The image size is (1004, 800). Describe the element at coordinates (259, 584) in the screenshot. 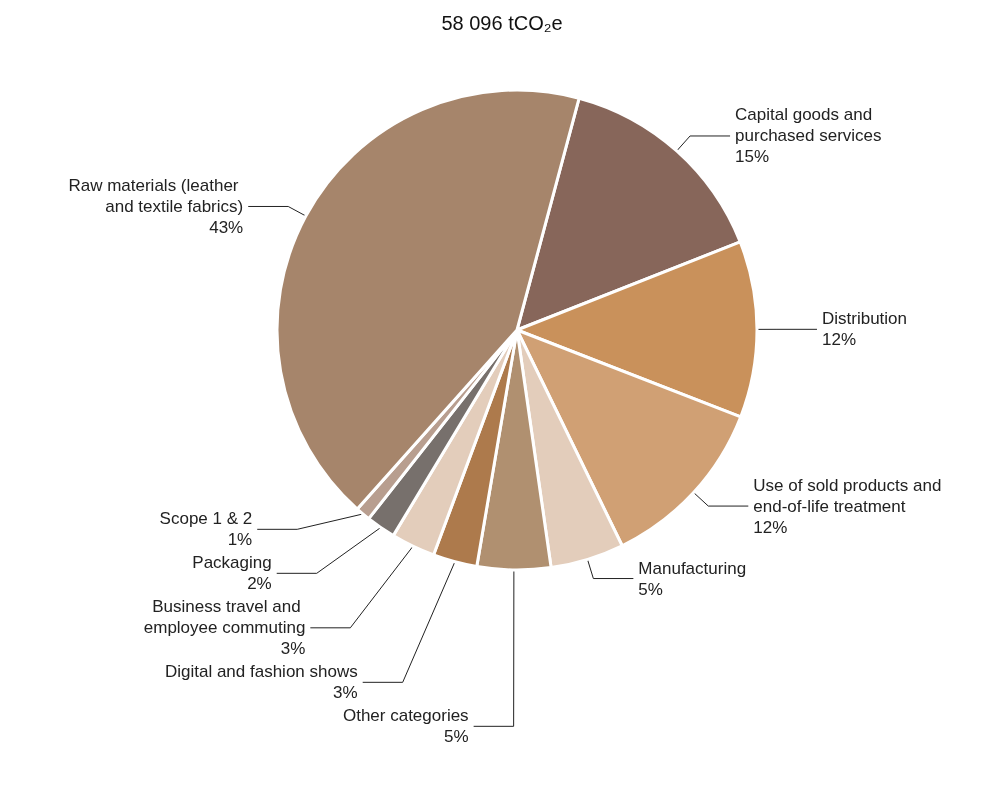

I see `data-label: 2%` at that location.